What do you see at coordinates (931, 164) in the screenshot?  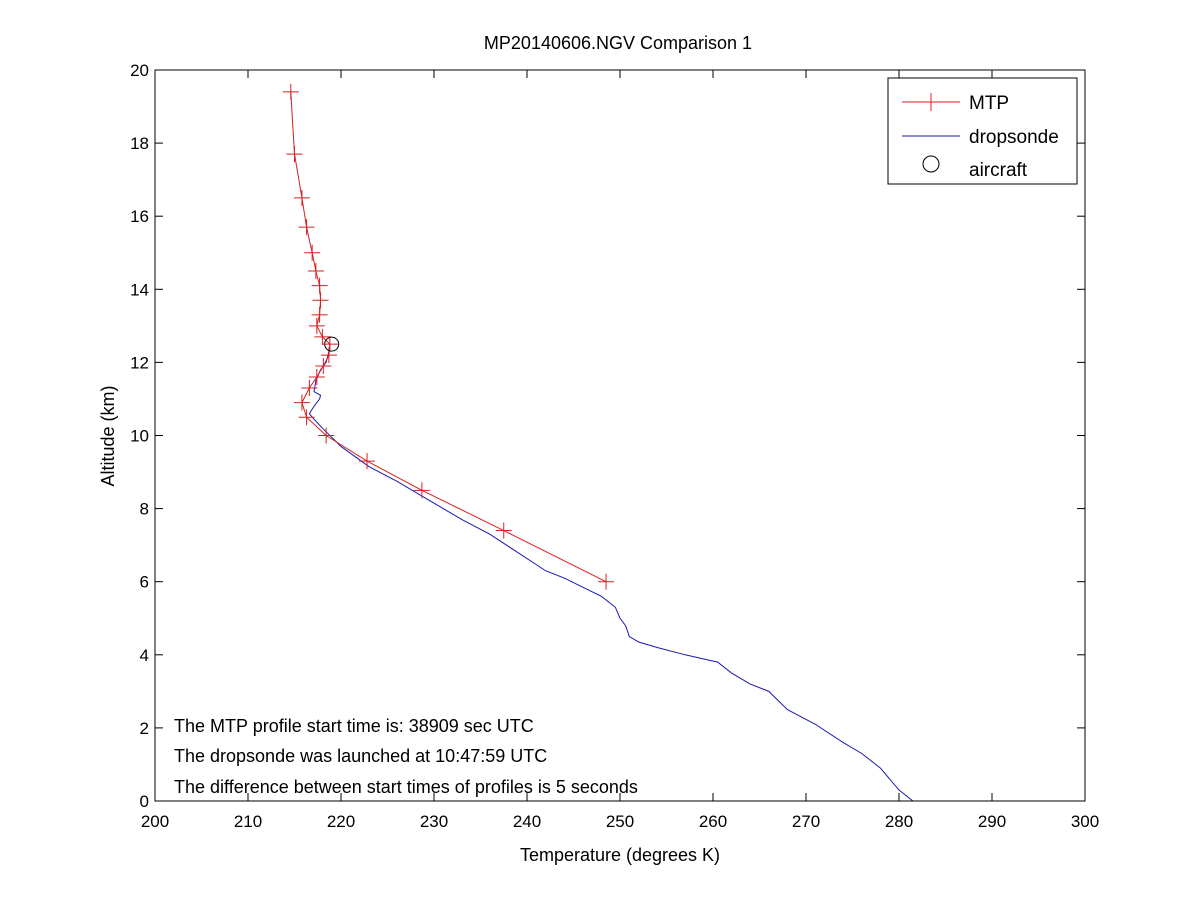 I see `legend-aircraft-marker` at bounding box center [931, 164].